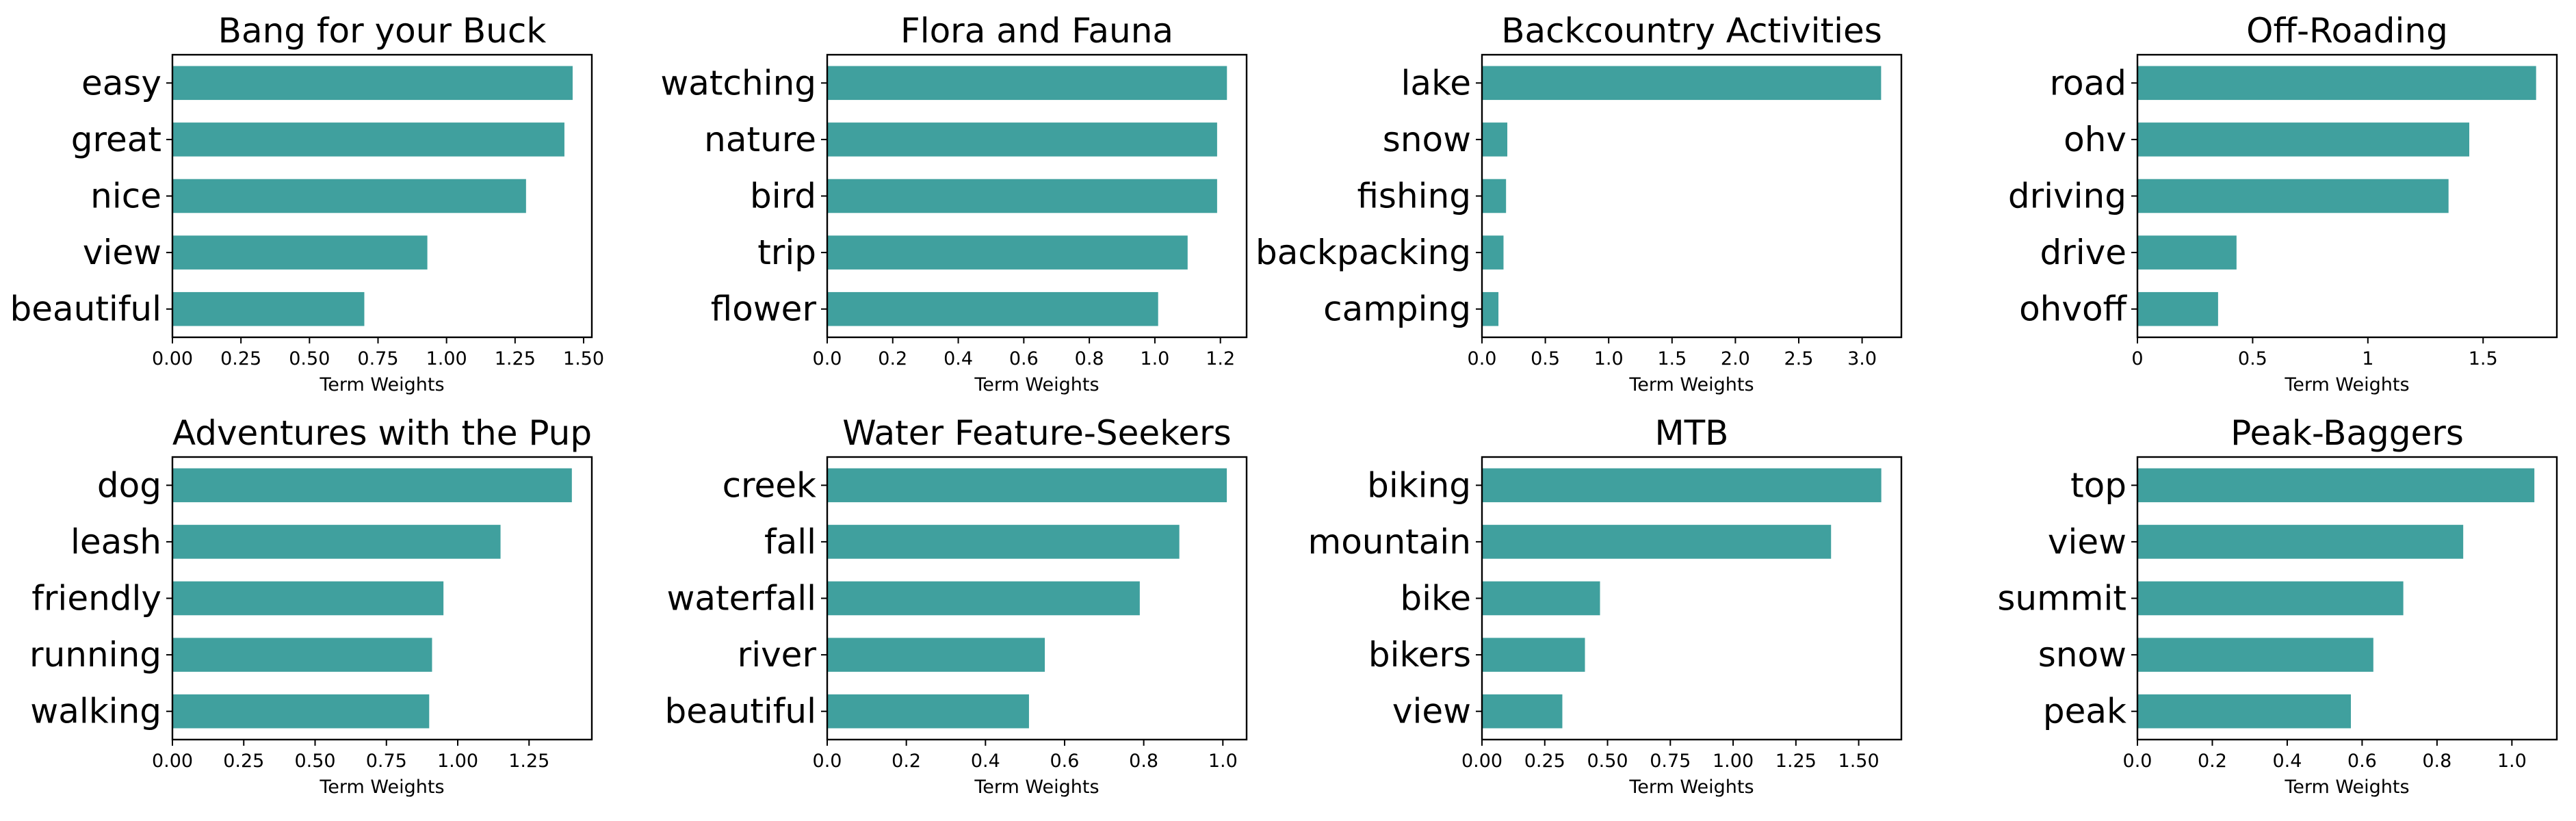  I want to click on x-tick-label: 0.5, so click(1545, 358).